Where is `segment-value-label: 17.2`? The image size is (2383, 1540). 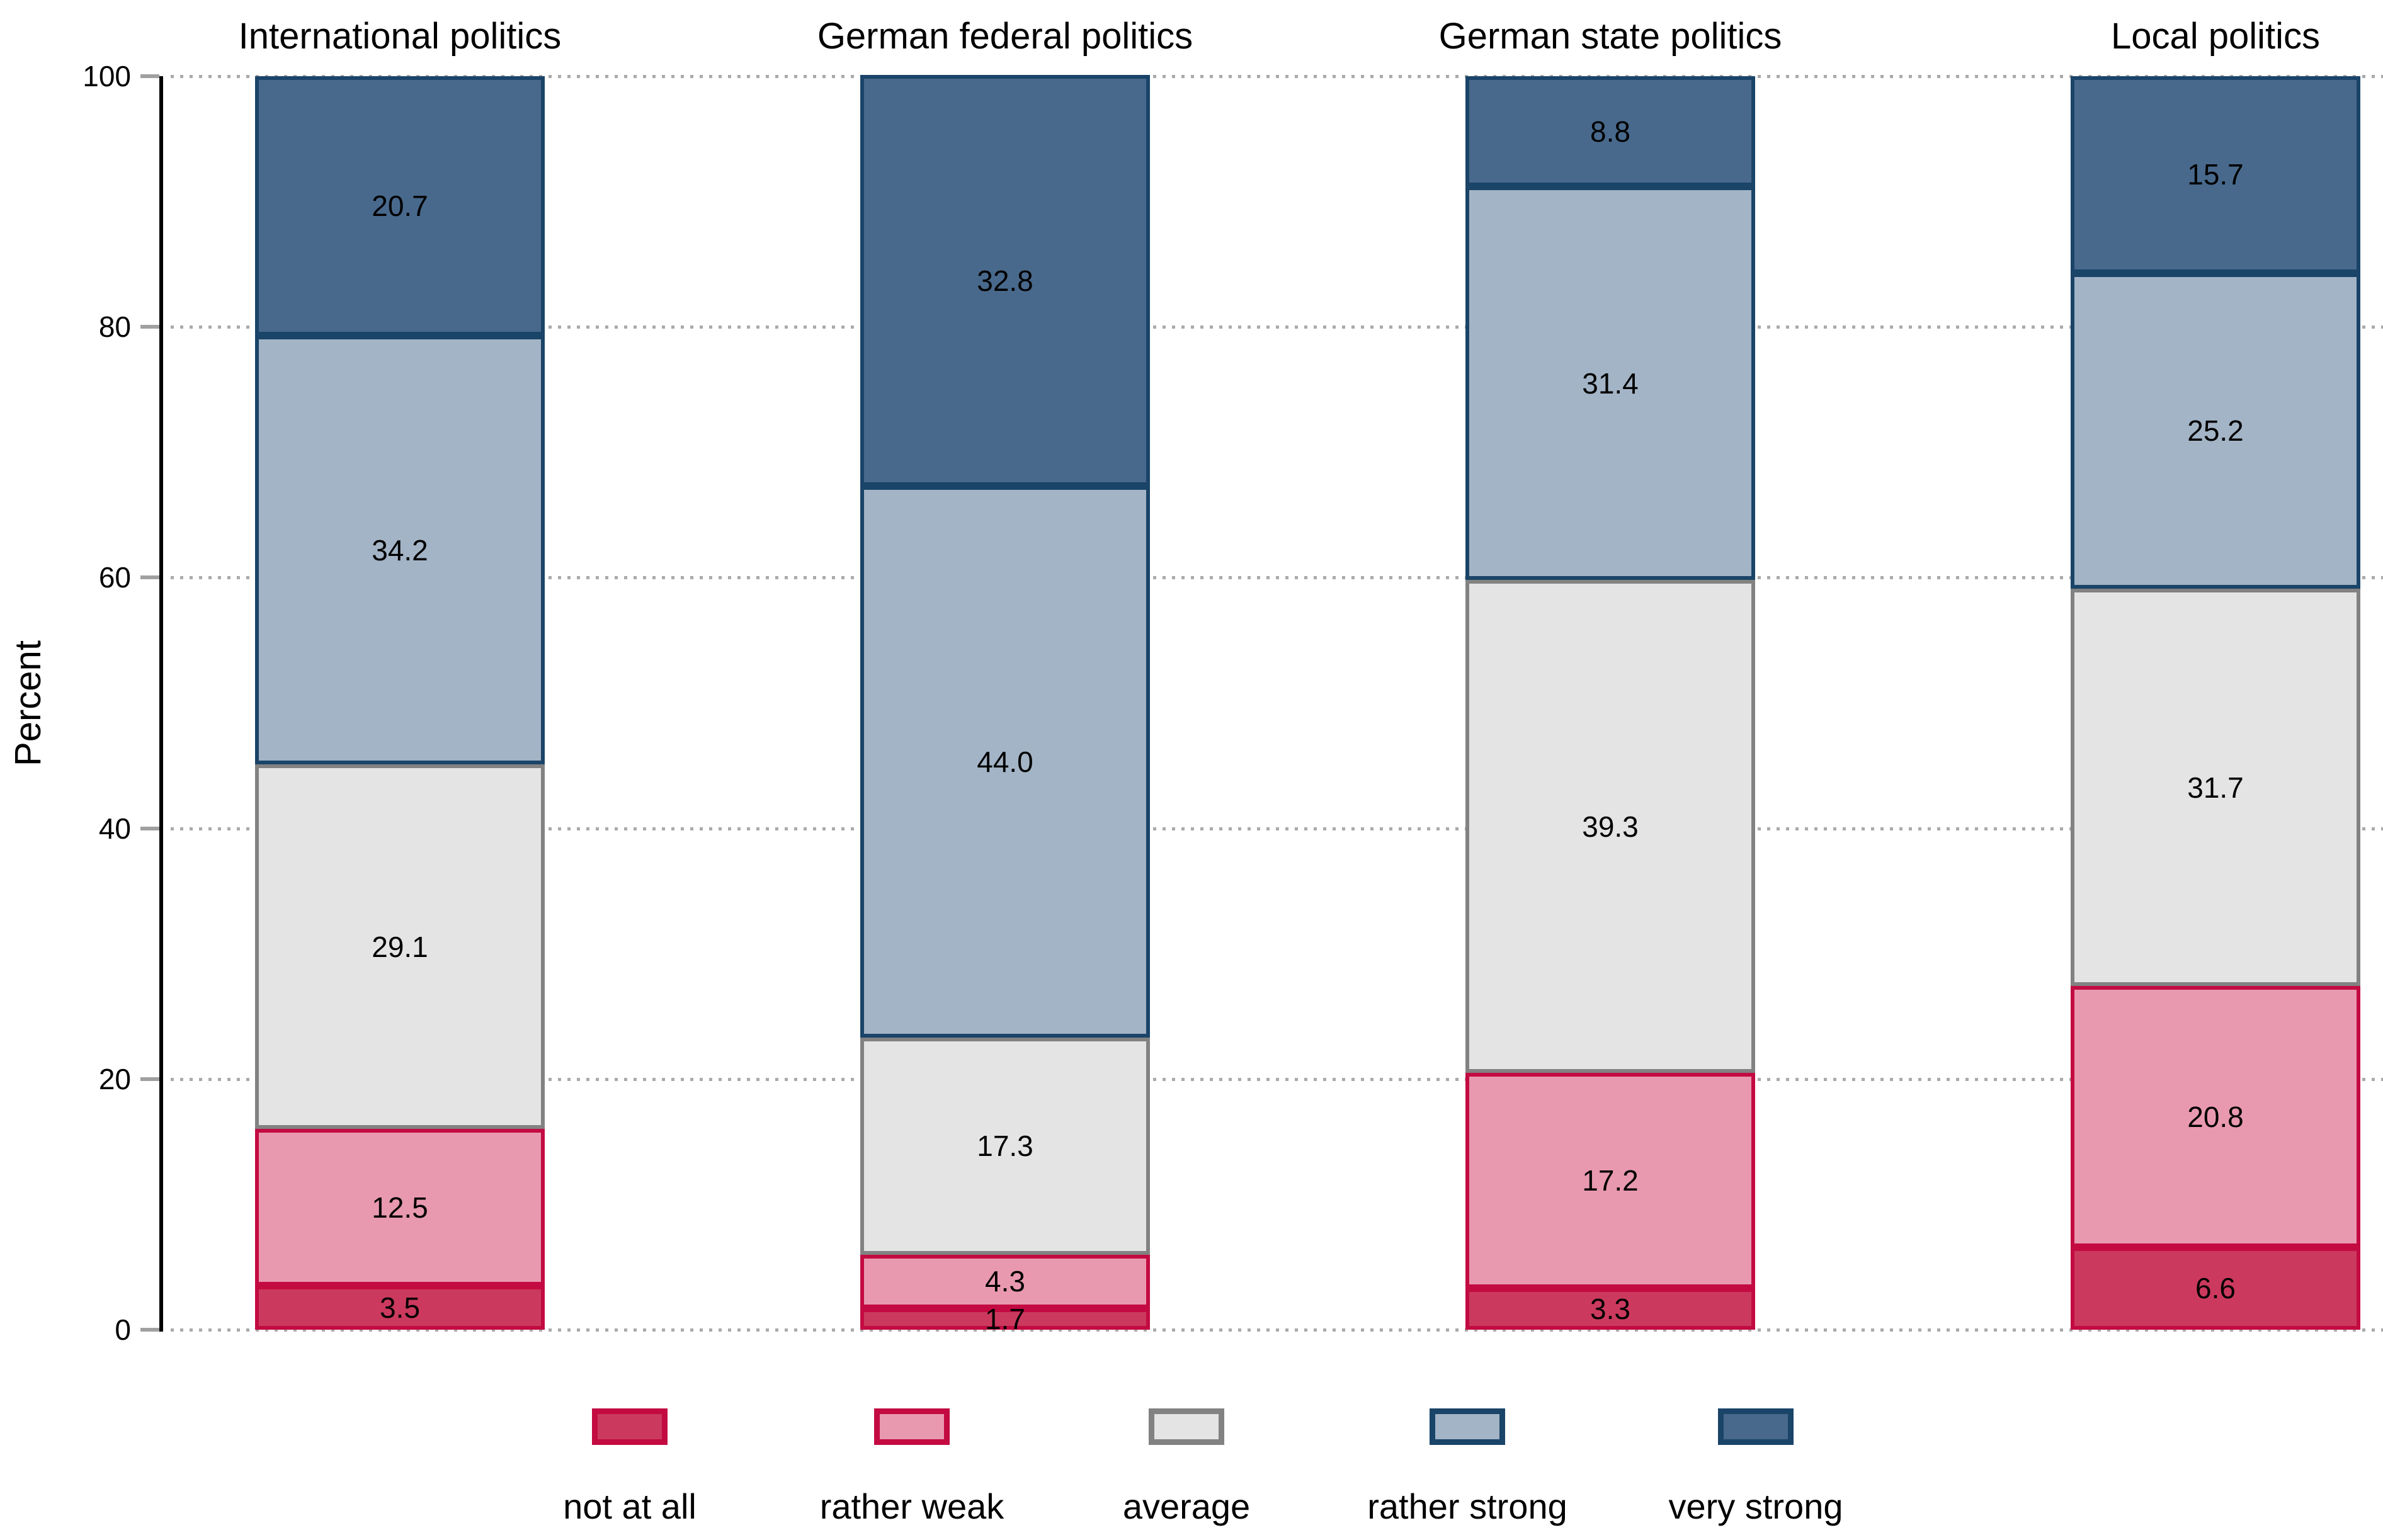
segment-value-label: 17.2 is located at coordinates (1610, 1180).